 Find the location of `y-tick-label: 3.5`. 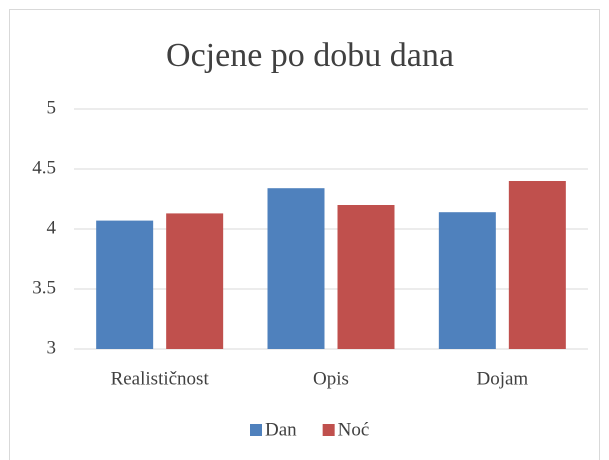

y-tick-label: 3.5 is located at coordinates (44, 287).